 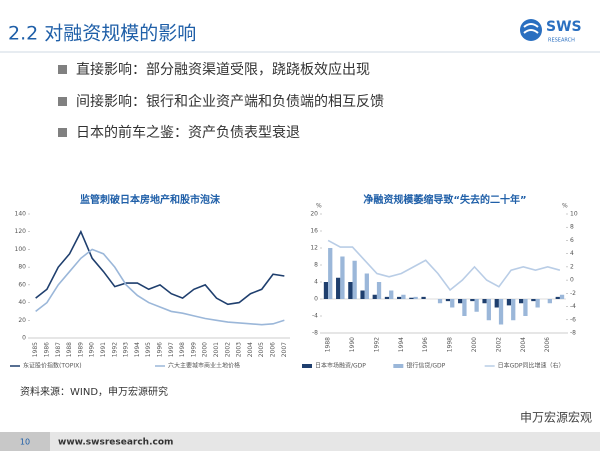 What do you see at coordinates (22, 267) in the screenshot?
I see `y-tick-label: 80` at bounding box center [22, 267].